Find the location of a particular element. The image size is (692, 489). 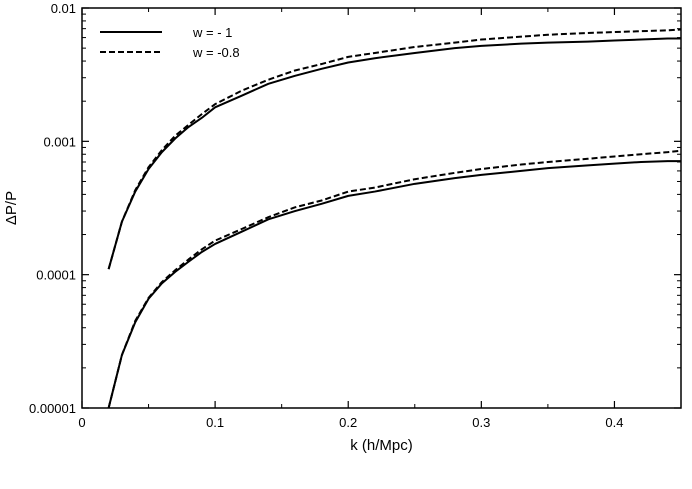

x-axis-title: k (h/Mpc) is located at coordinates (381, 445).